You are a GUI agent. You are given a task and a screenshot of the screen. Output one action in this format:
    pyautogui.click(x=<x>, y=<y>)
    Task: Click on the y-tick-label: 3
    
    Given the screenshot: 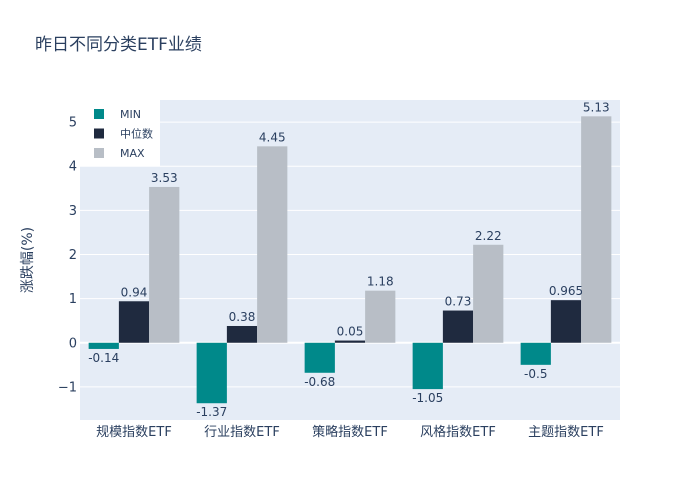 What is the action you would take?
    pyautogui.click(x=73, y=211)
    